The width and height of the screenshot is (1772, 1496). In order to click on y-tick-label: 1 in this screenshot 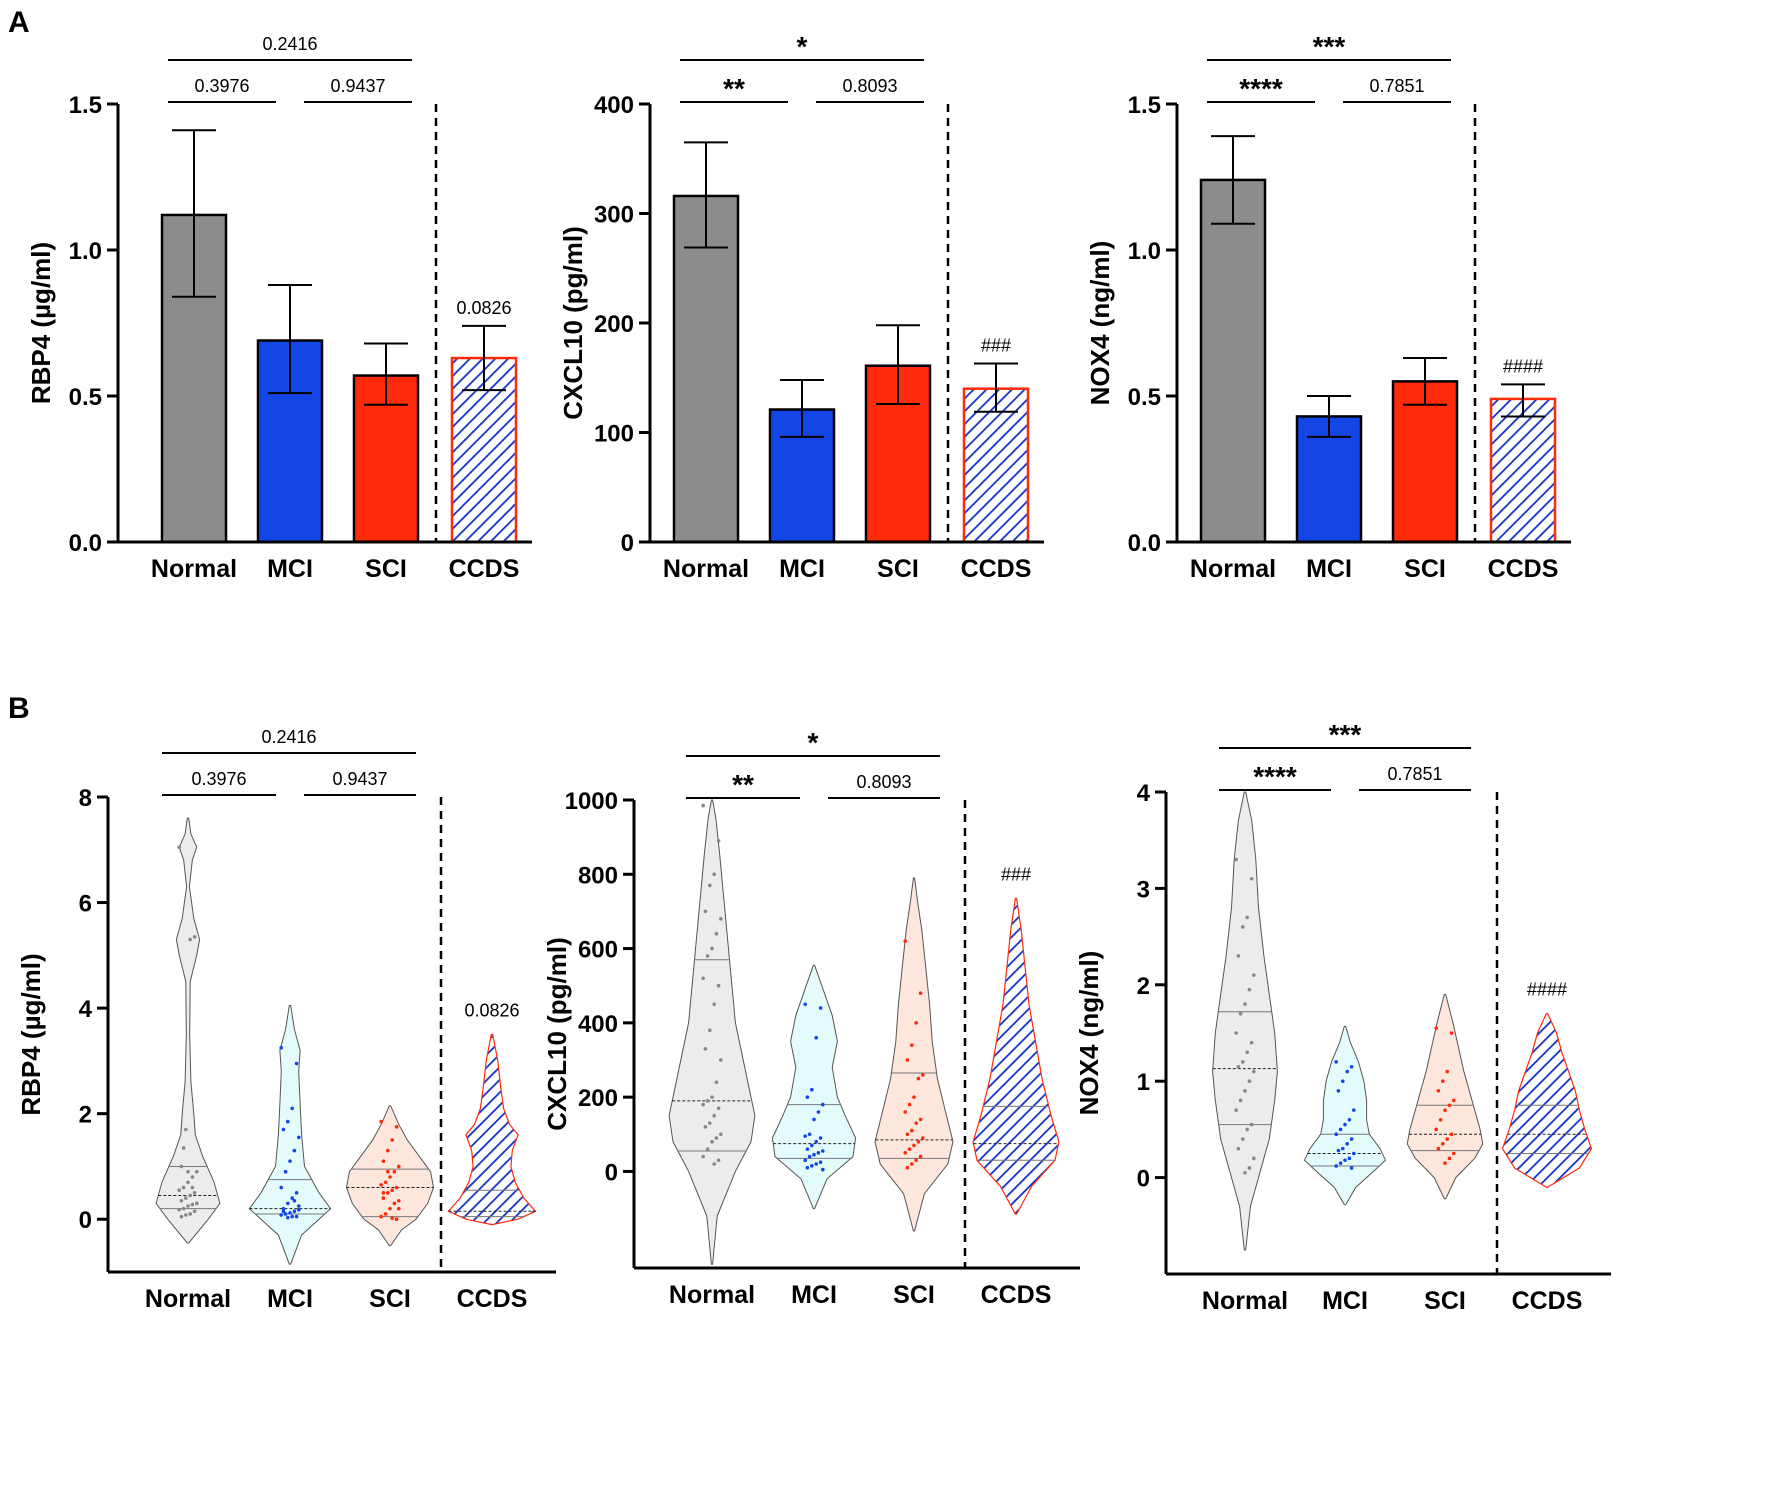, I will do `click(1143, 1082)`.